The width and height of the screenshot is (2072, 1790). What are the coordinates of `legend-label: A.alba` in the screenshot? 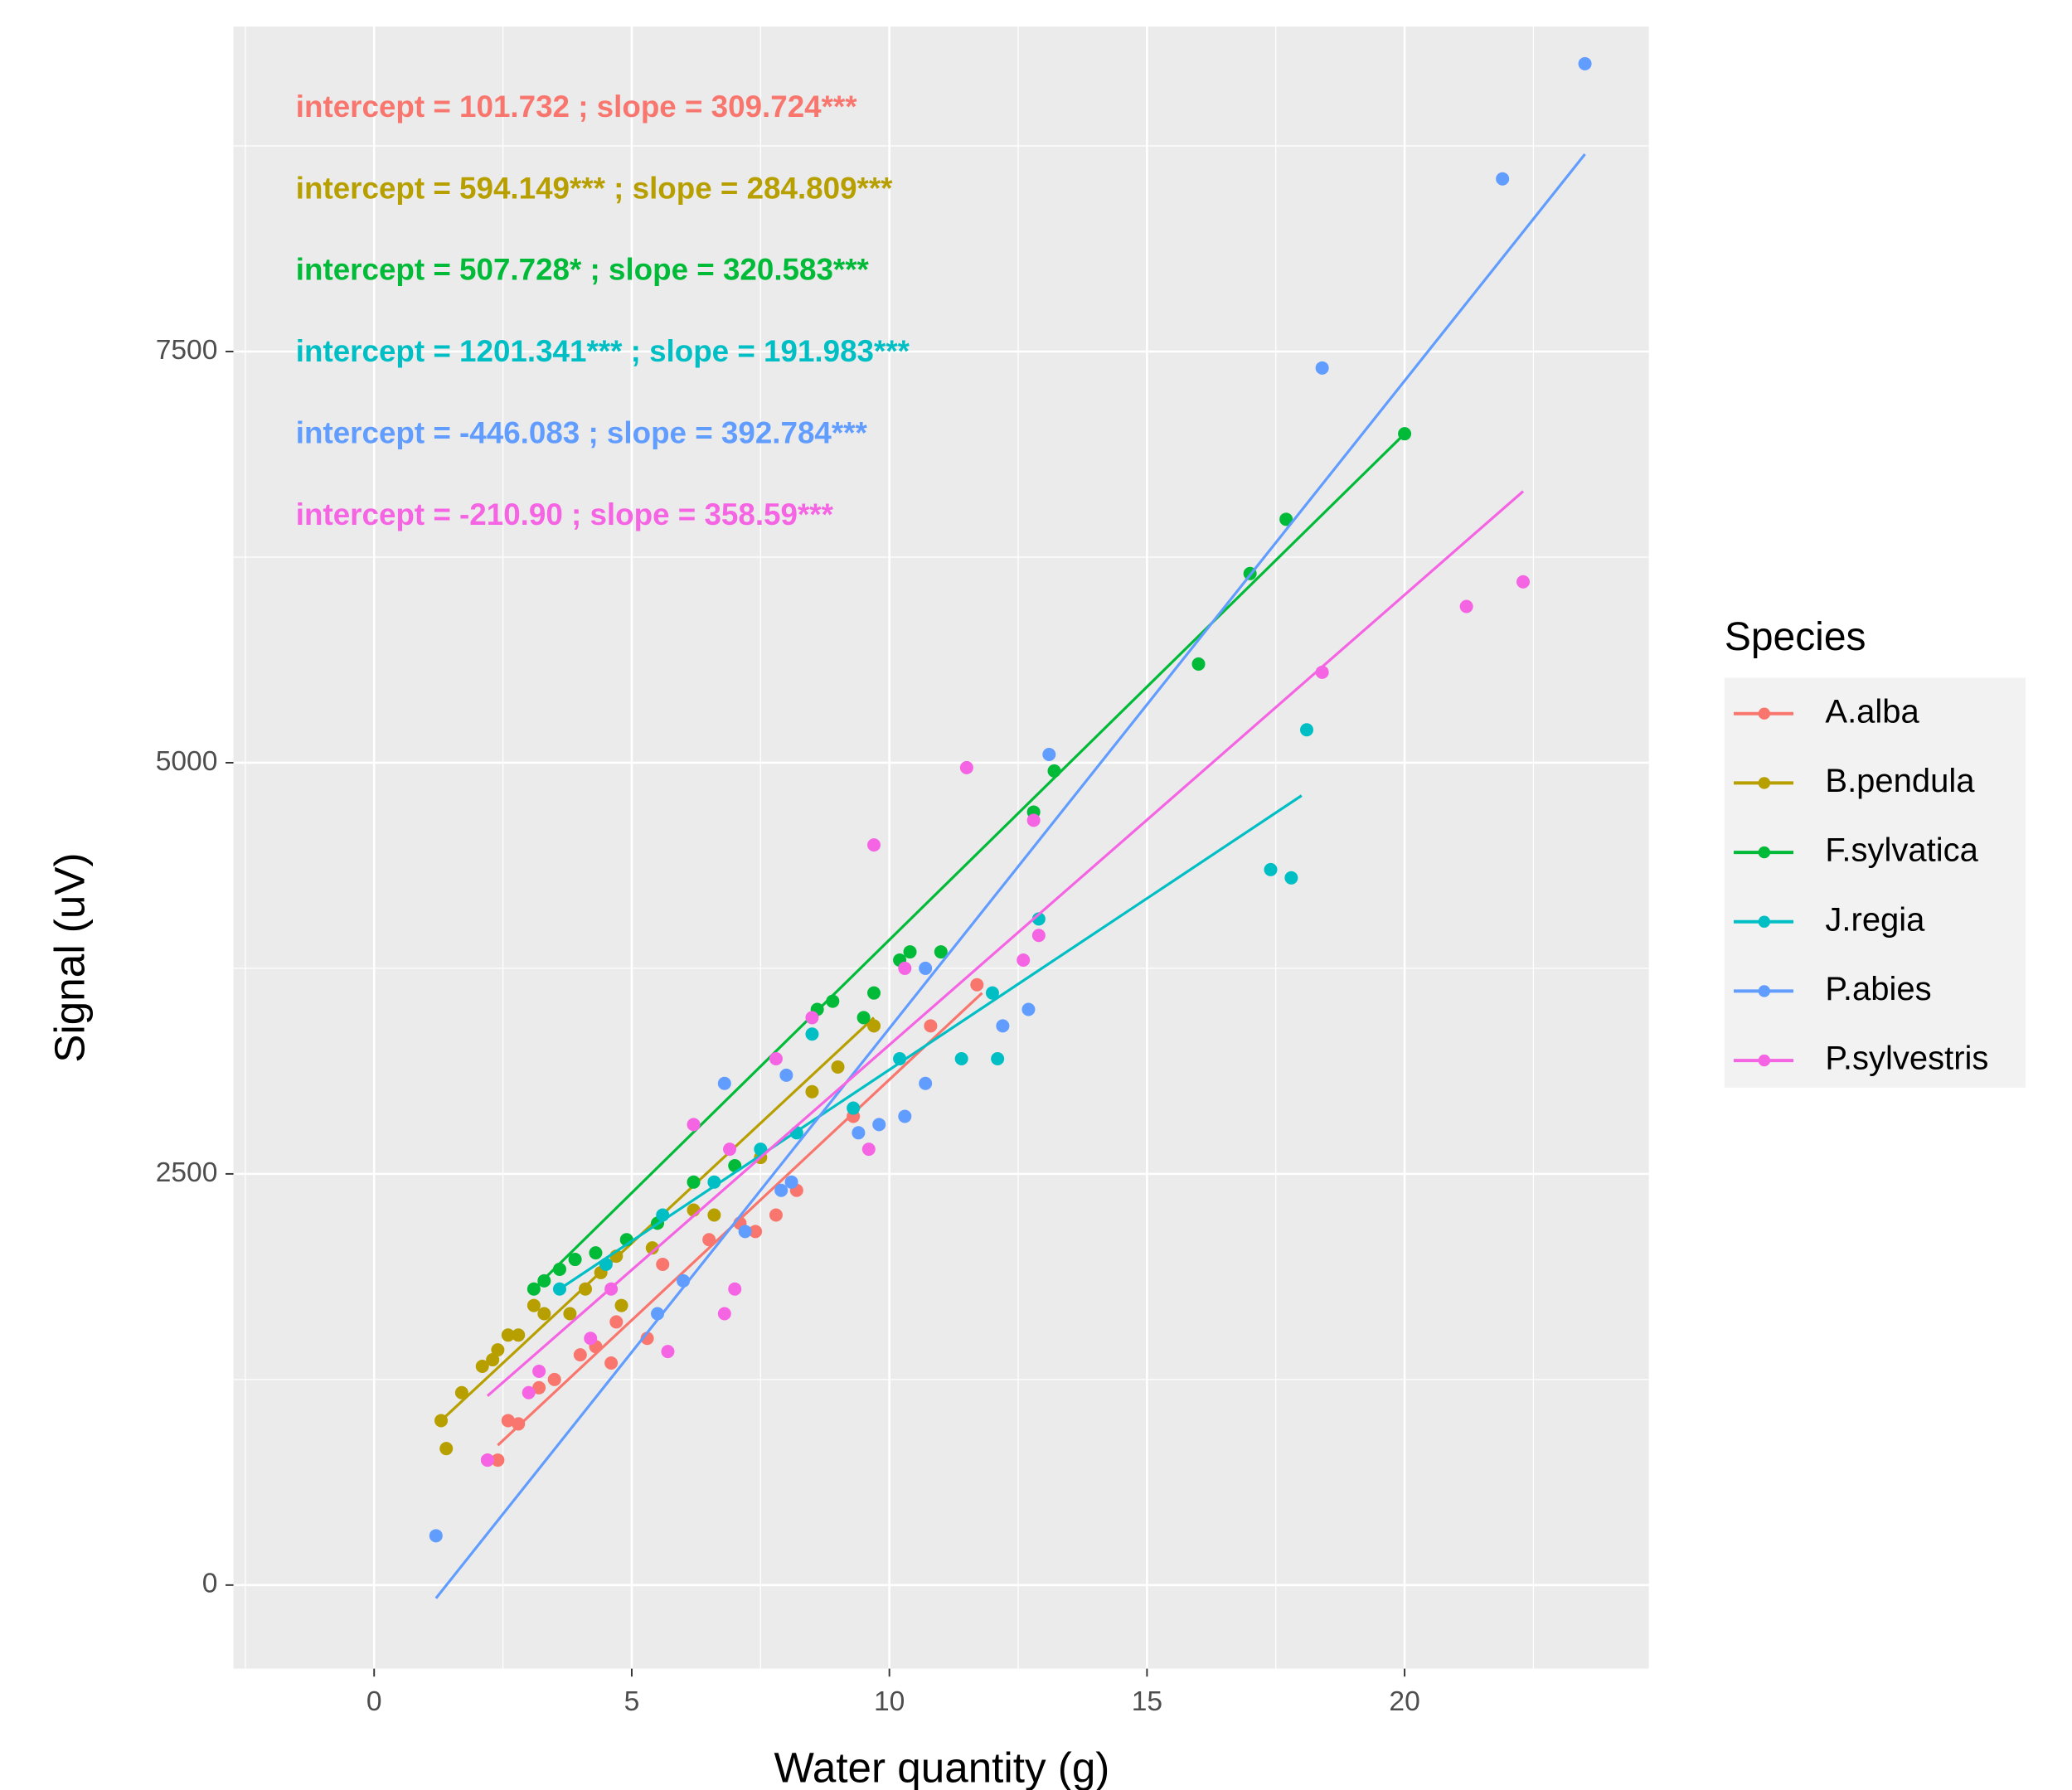 It's located at (1872, 711).